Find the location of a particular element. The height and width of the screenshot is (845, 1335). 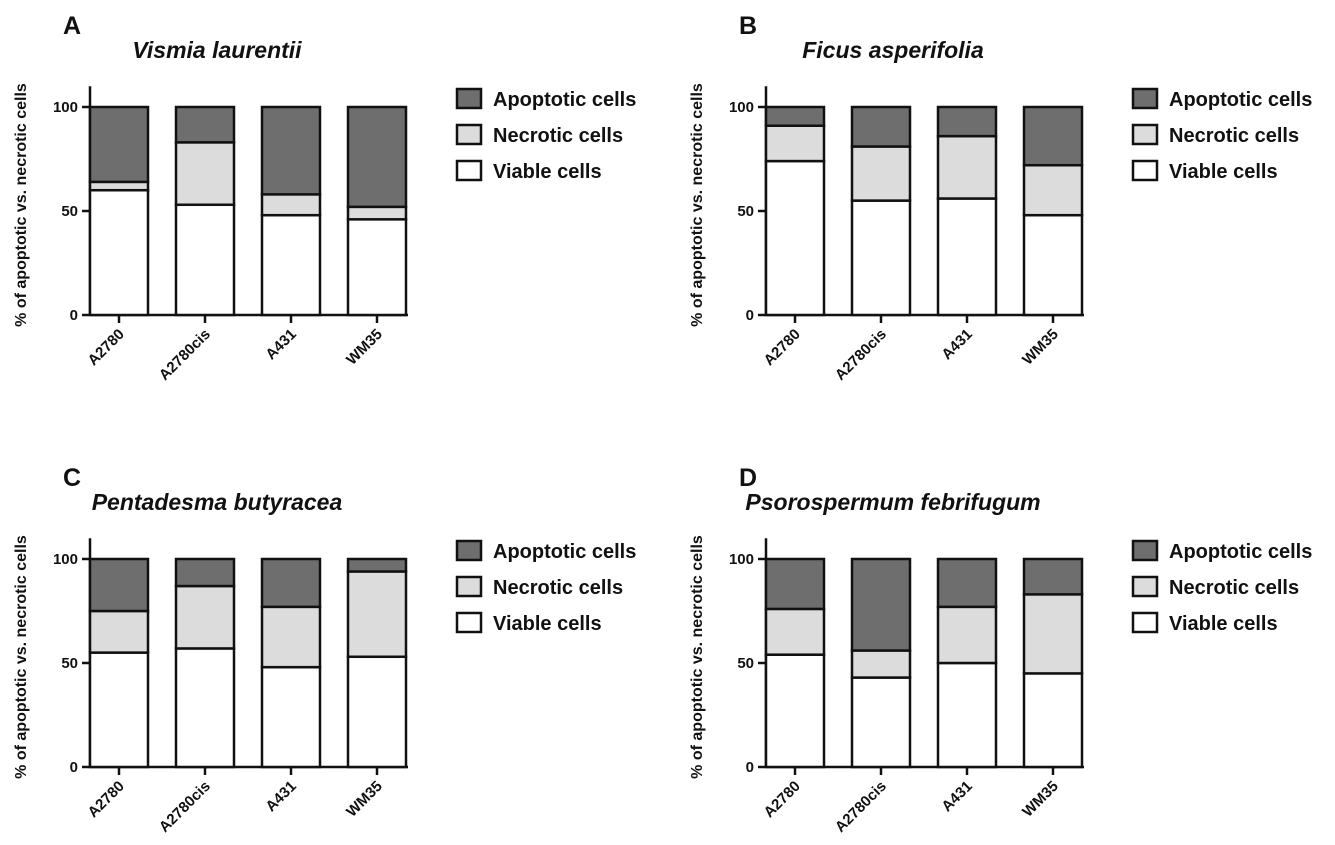

panel-letter: B is located at coordinates (748, 26).